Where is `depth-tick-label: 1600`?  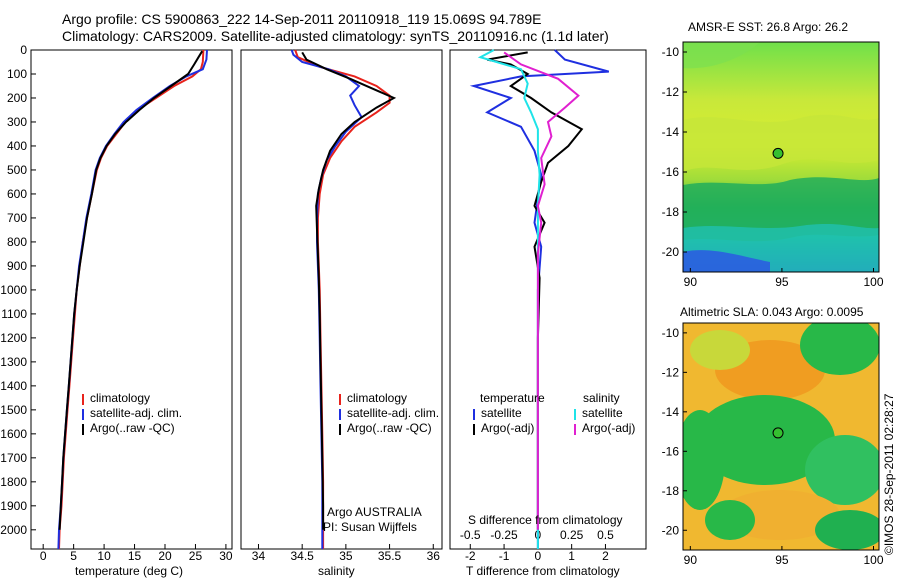 depth-tick-label: 1600 is located at coordinates (13, 434).